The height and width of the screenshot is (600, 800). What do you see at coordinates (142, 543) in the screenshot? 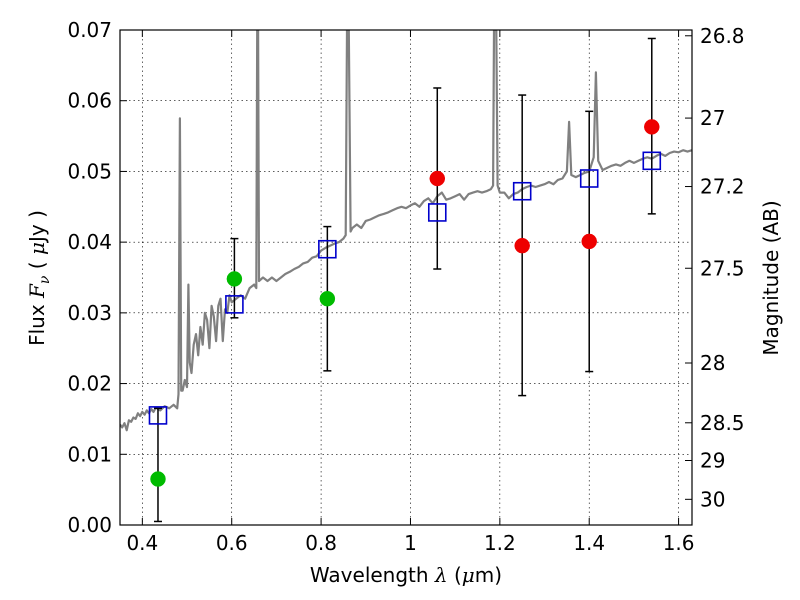
I see `x-tick-label: 0.4` at bounding box center [142, 543].